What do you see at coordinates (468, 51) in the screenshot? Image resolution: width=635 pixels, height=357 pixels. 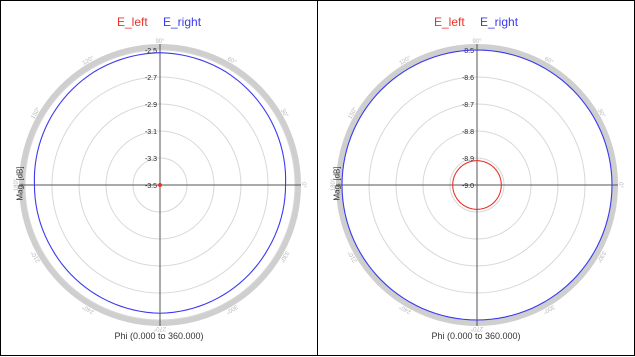 I see `radial-tick-label: -8.5` at bounding box center [468, 51].